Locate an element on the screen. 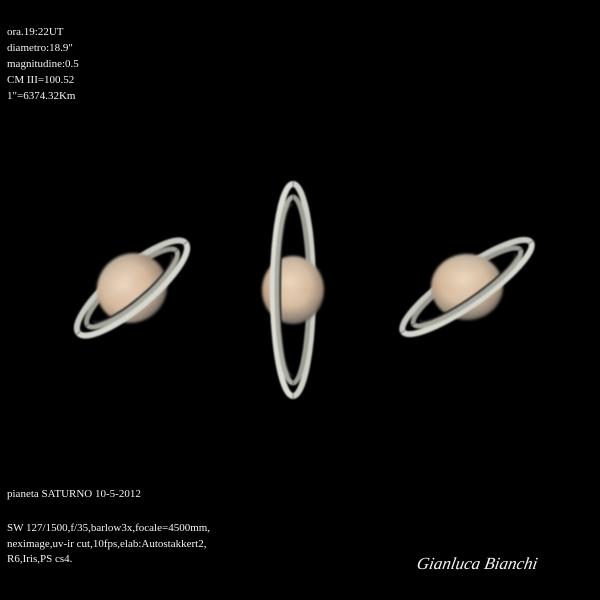  caption-note-line: R6,Iris,PS cs4. is located at coordinates (108, 560).